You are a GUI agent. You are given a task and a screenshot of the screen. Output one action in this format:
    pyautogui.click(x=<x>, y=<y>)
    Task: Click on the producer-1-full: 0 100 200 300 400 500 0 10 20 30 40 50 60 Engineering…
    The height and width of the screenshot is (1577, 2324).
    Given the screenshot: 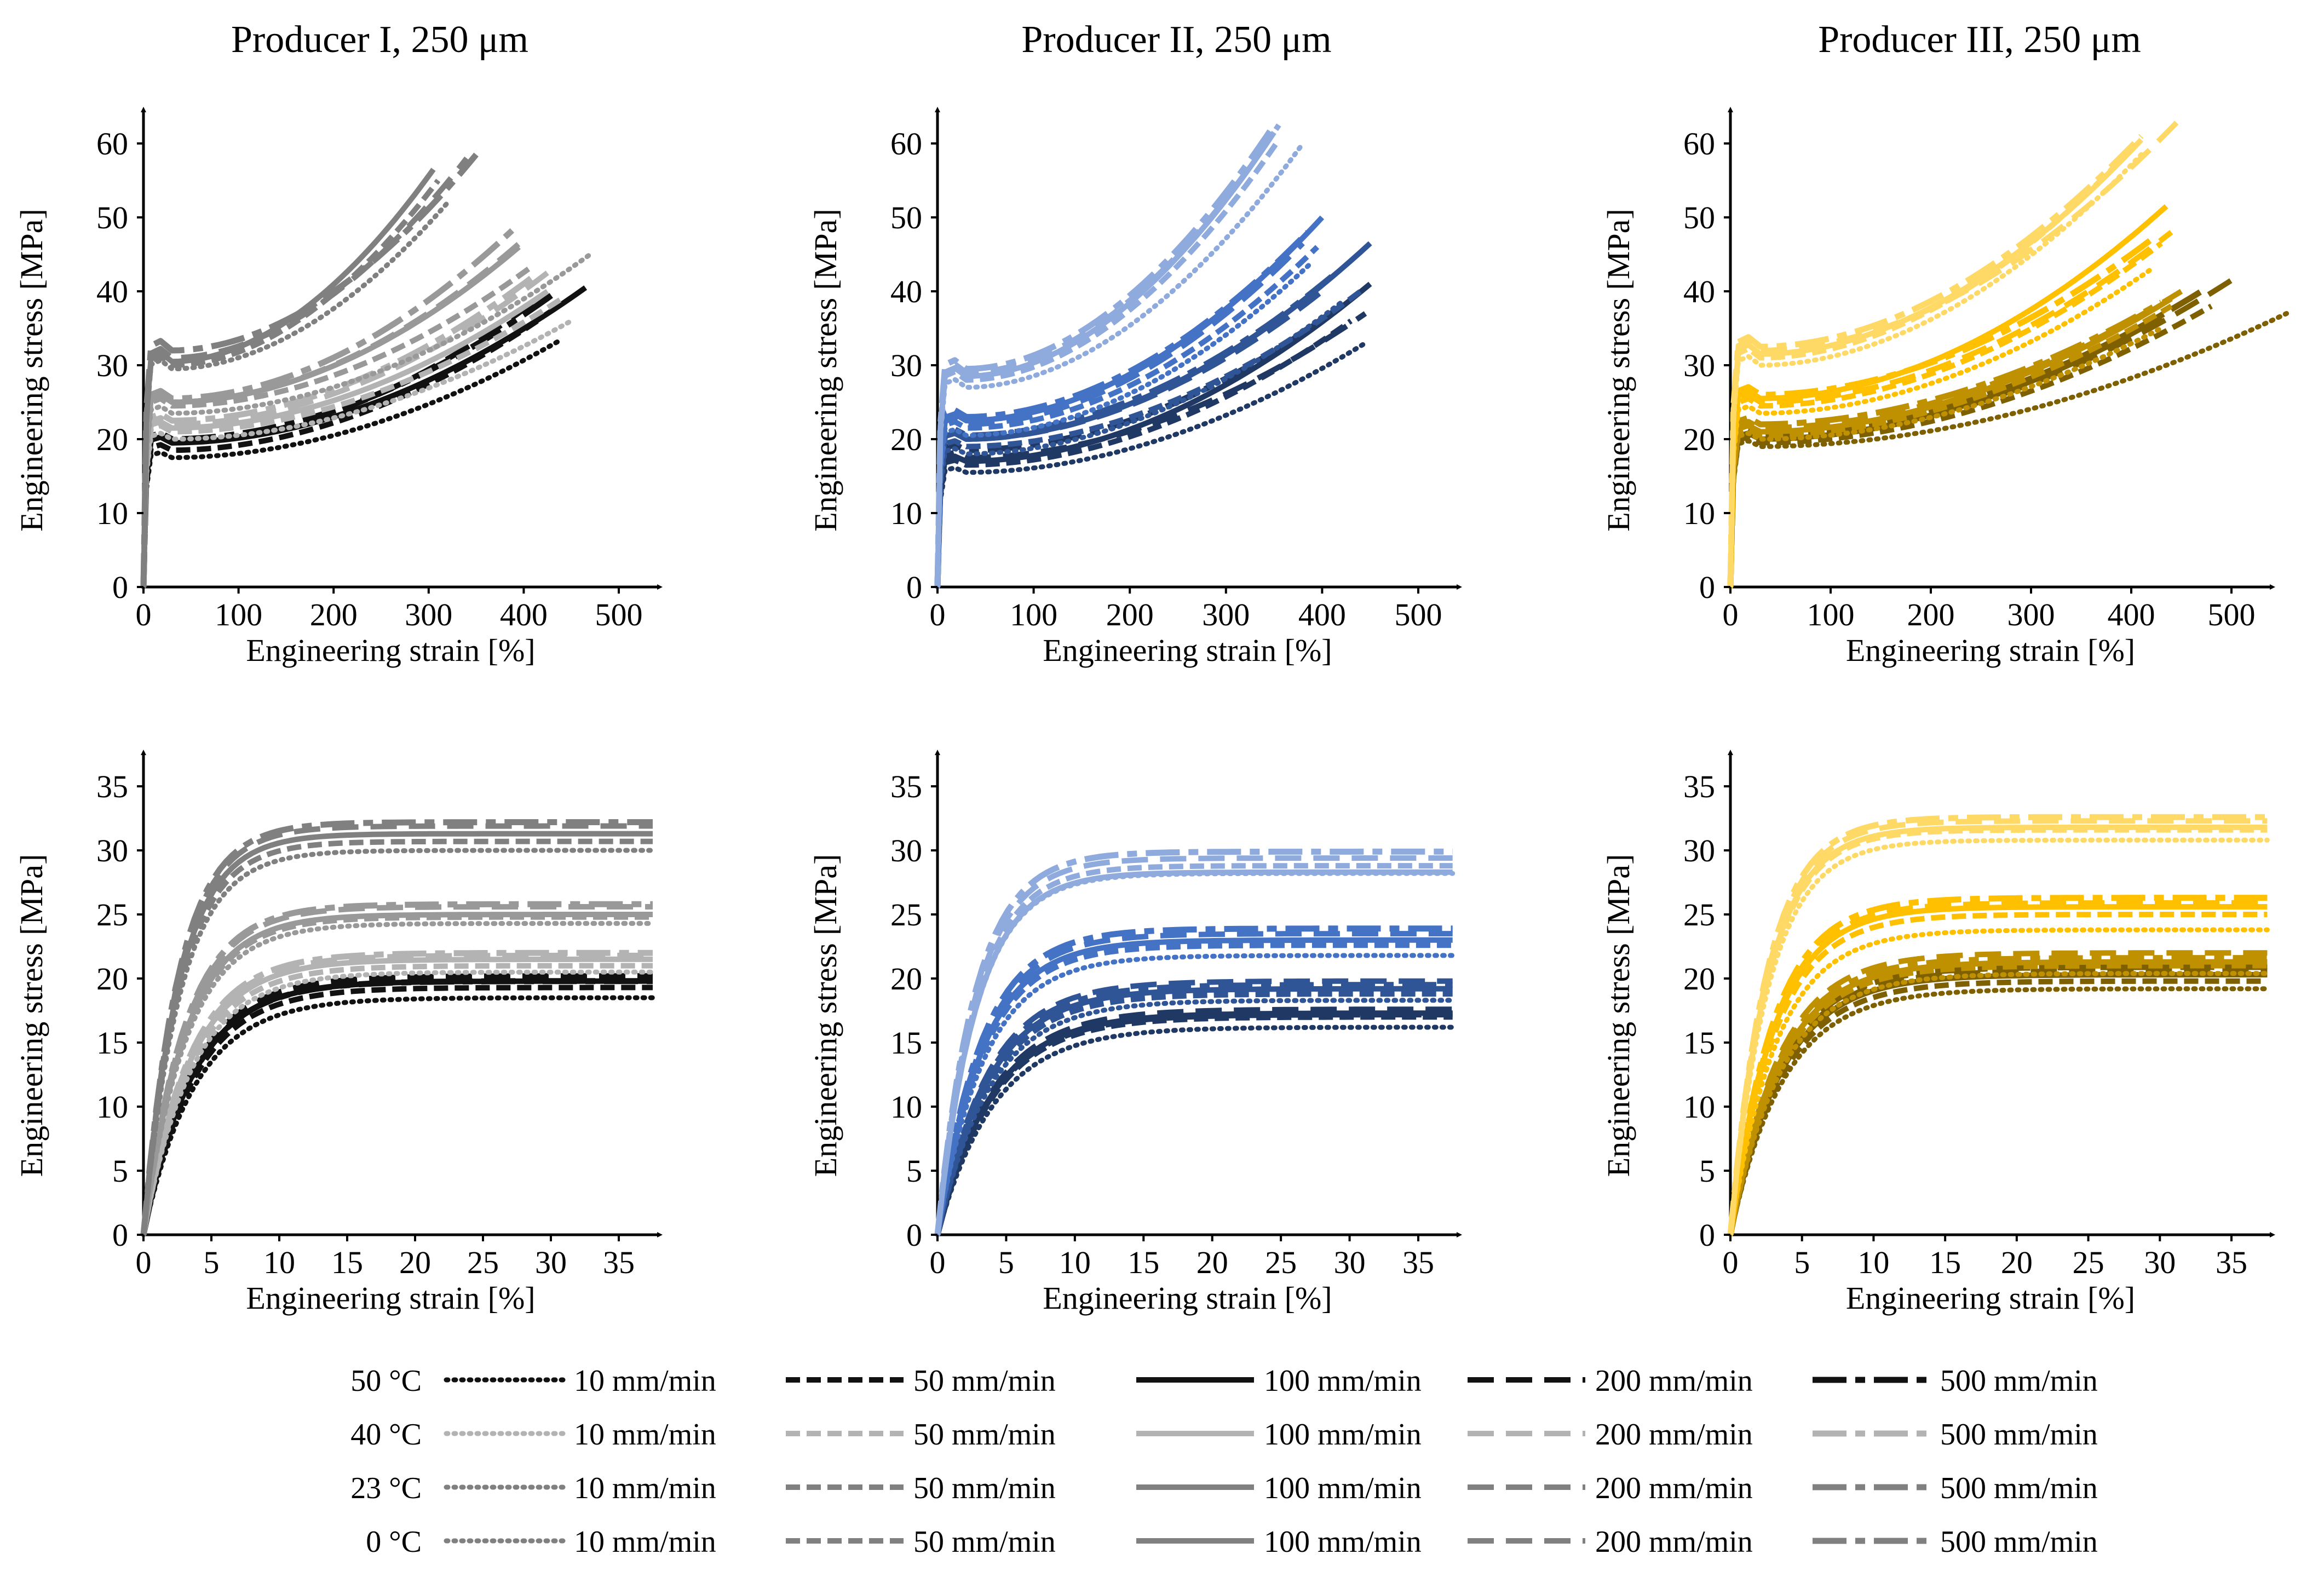 What is the action you would take?
    pyautogui.click(x=338, y=343)
    